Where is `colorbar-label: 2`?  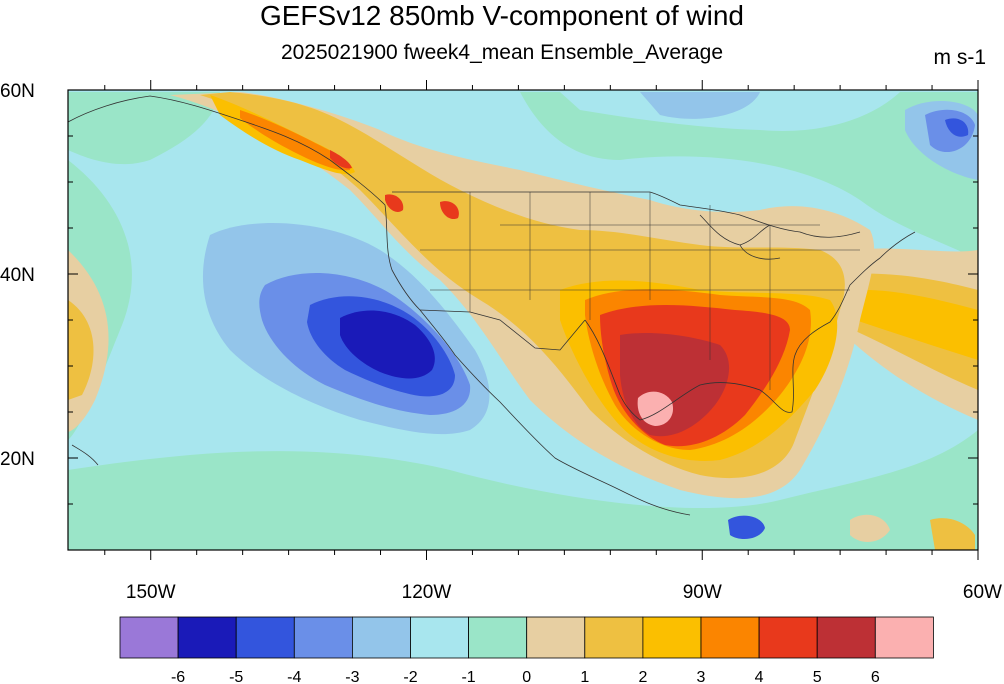
colorbar-label: 2 is located at coordinates (642, 676).